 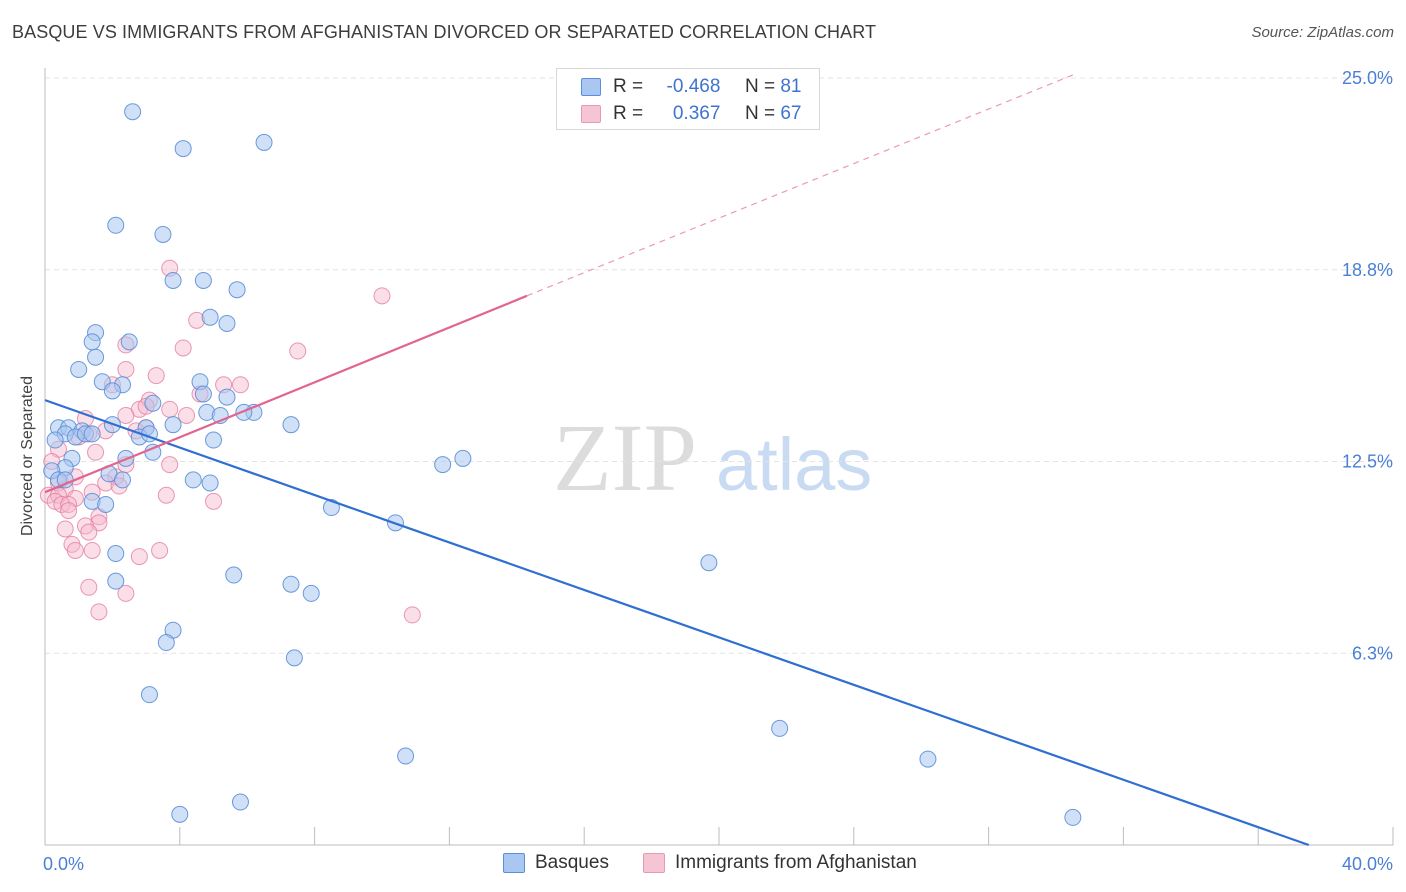 I want to click on legend-r-value-afghan: 0.367, so click(x=696, y=113).